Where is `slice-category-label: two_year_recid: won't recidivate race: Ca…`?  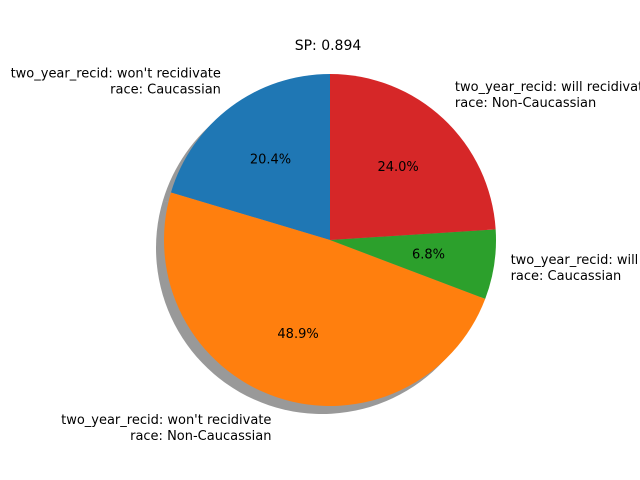
slice-category-label: two_year_recid: won't recidivate race: Ca… is located at coordinates (116, 82).